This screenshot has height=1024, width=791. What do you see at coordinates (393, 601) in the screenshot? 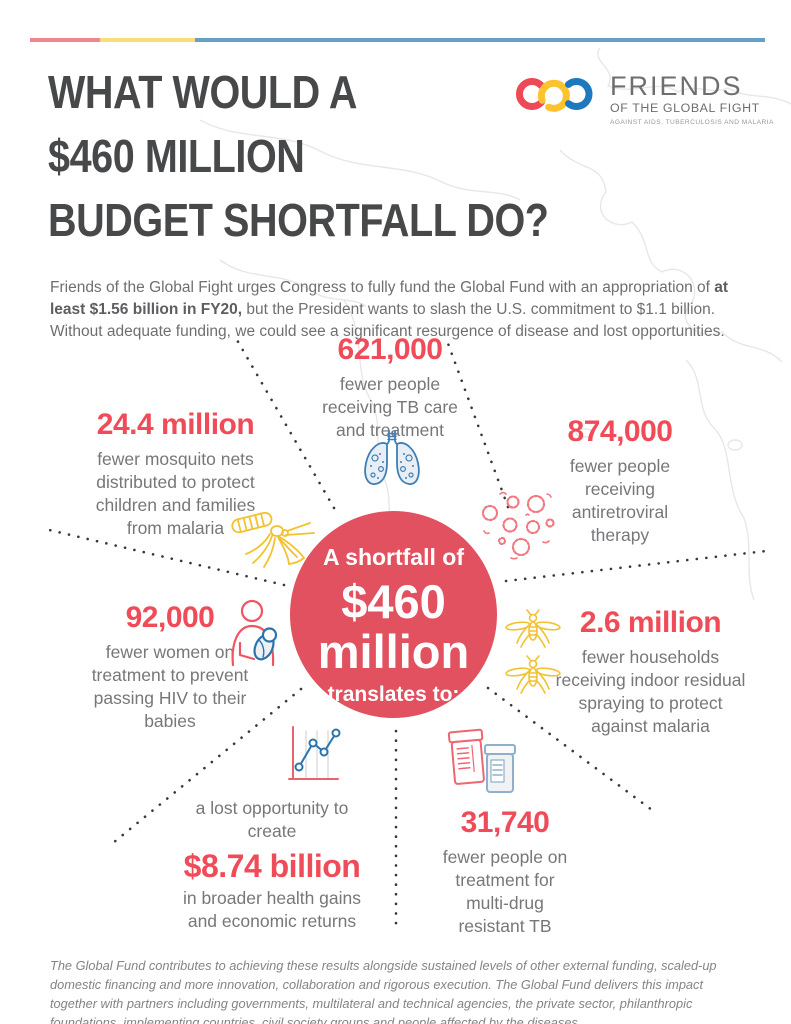
I see `circle-amount: $460` at bounding box center [393, 601].